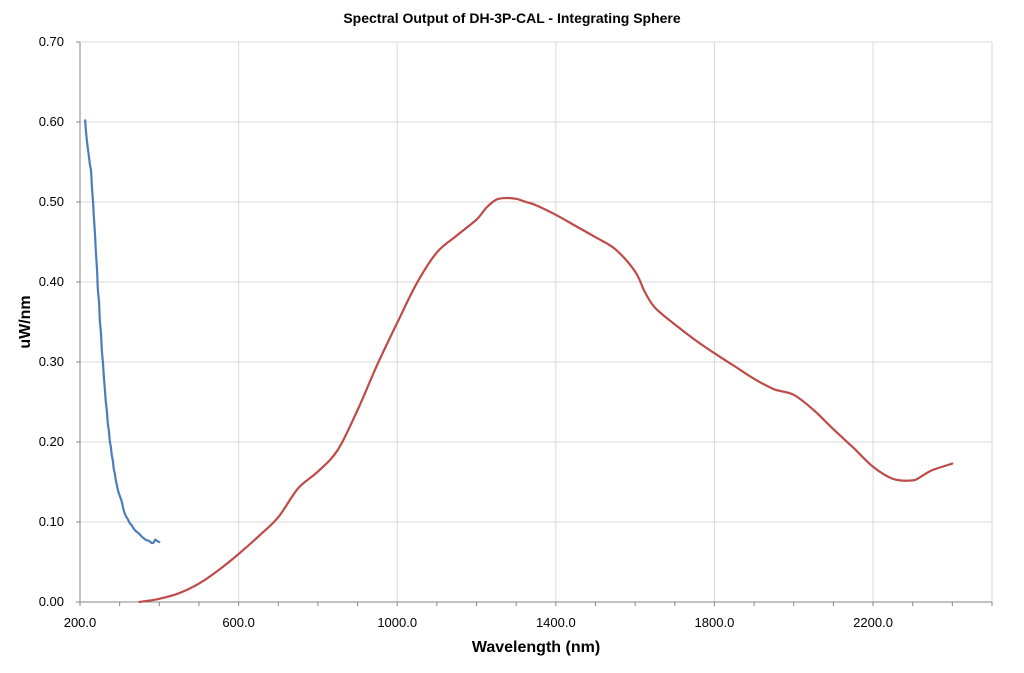  What do you see at coordinates (873, 622) in the screenshot?
I see `x-tick-label: 2200.0` at bounding box center [873, 622].